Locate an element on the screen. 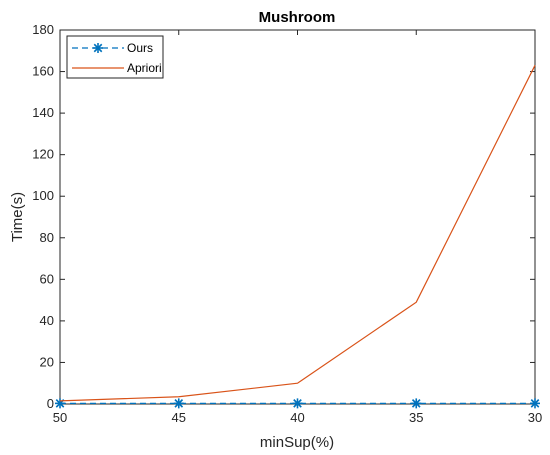 The height and width of the screenshot is (455, 550). y-tick-label: 120 is located at coordinates (43, 154).